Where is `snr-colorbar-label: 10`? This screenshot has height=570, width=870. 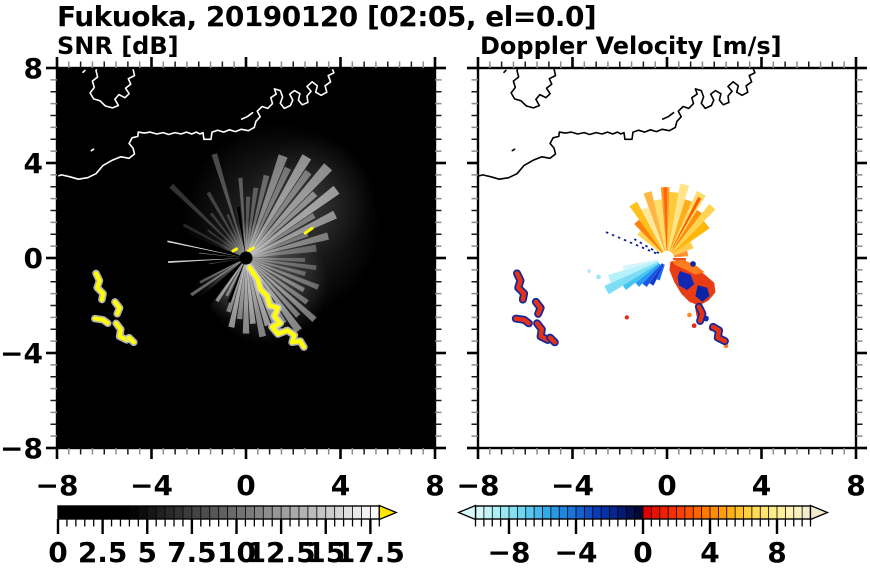
snr-colorbar-label: 10 is located at coordinates (236, 552).